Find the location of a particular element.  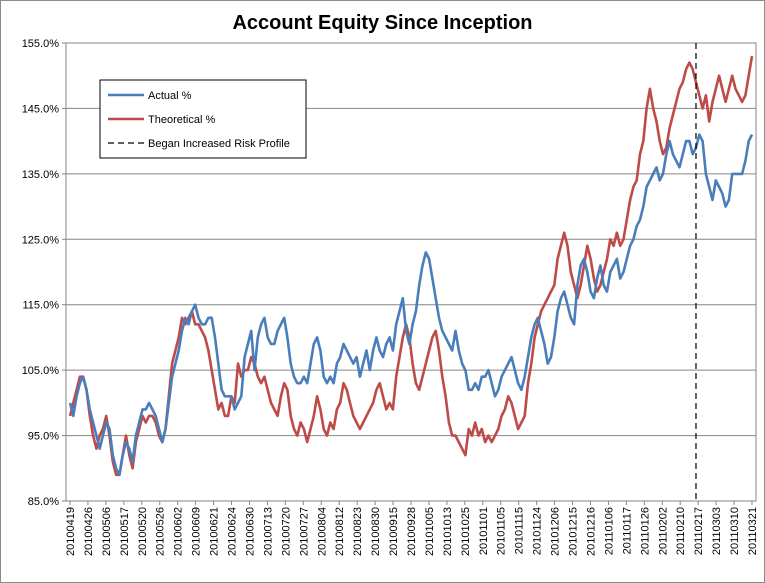

y-tick-label: 135.0% is located at coordinates (41, 175).